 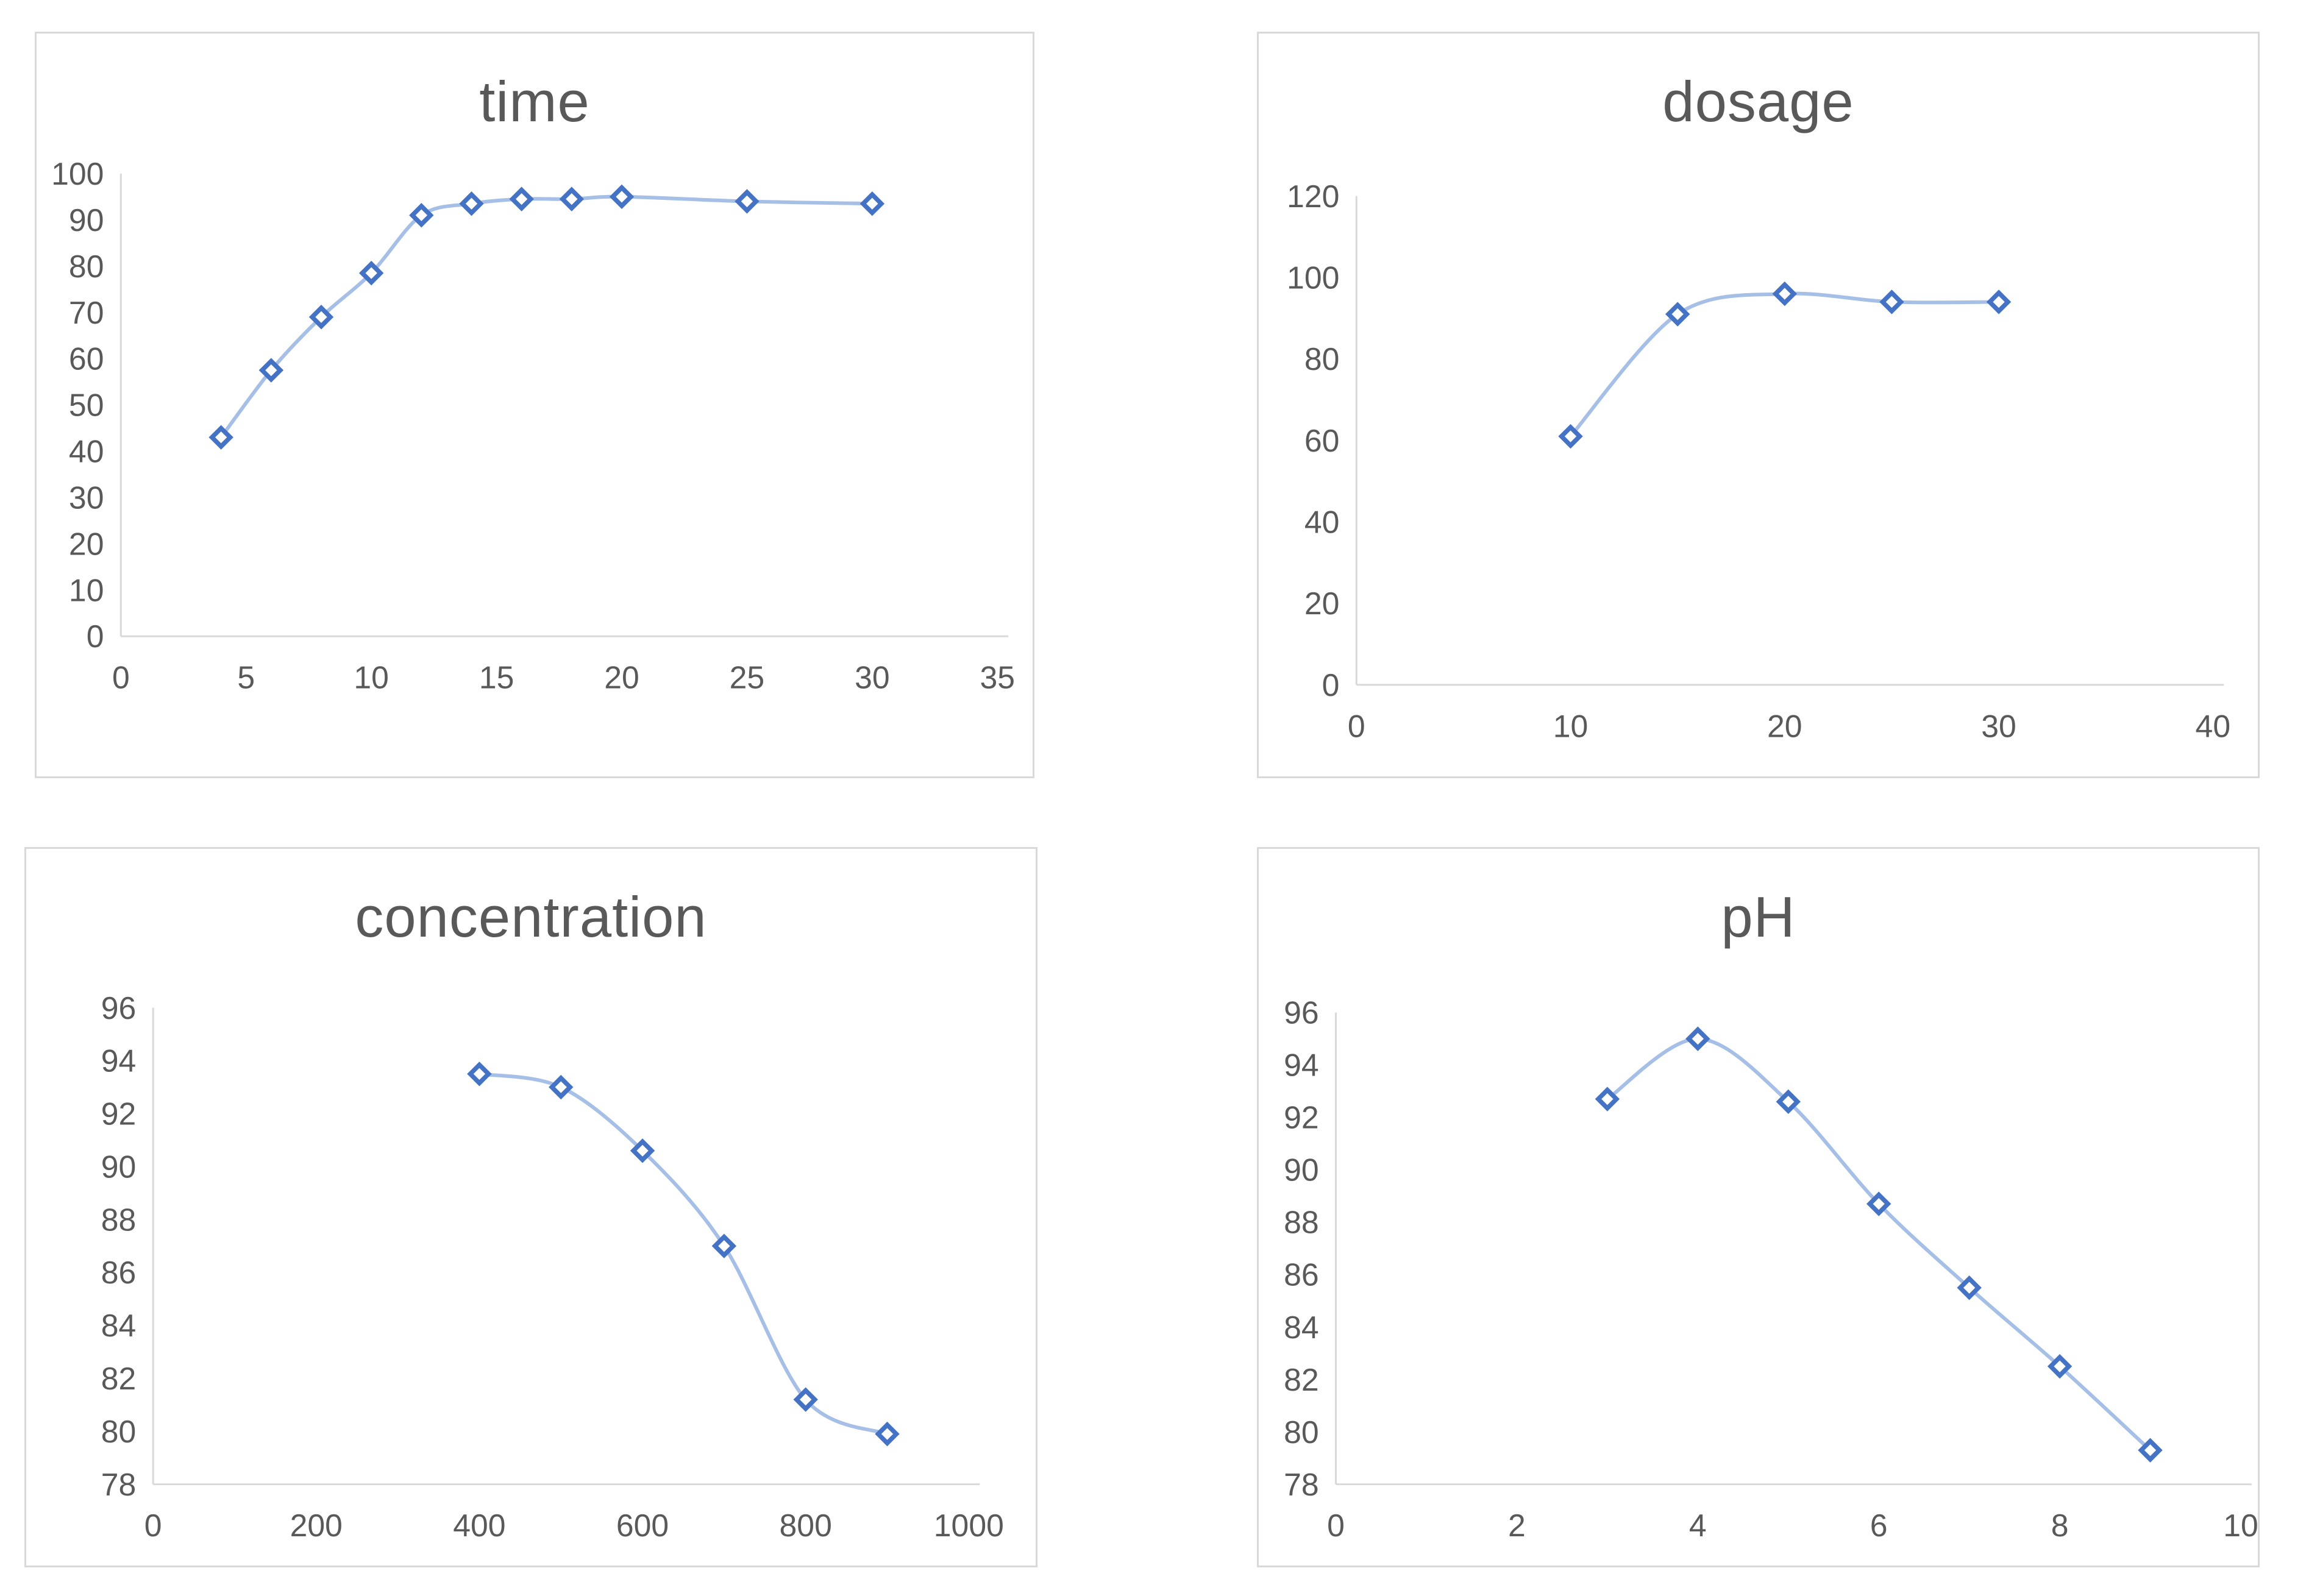 What do you see at coordinates (86, 590) in the screenshot?
I see `y-tick-label: 10` at bounding box center [86, 590].